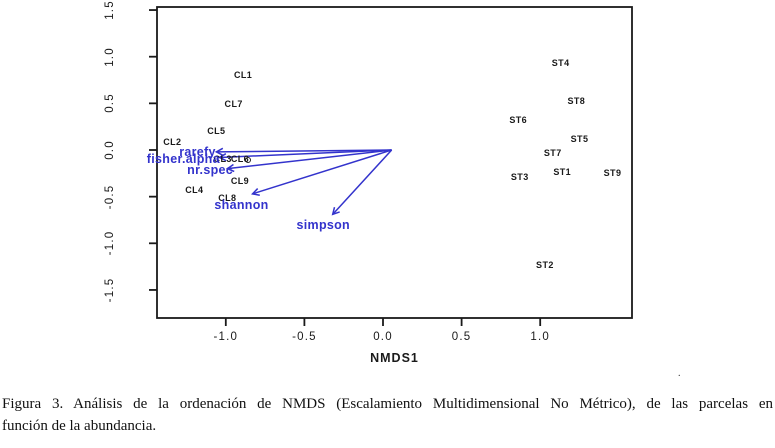 The width and height of the screenshot is (775, 448). Describe the element at coordinates (110, 103) in the screenshot. I see `y-tick-label: 0.5` at that location.